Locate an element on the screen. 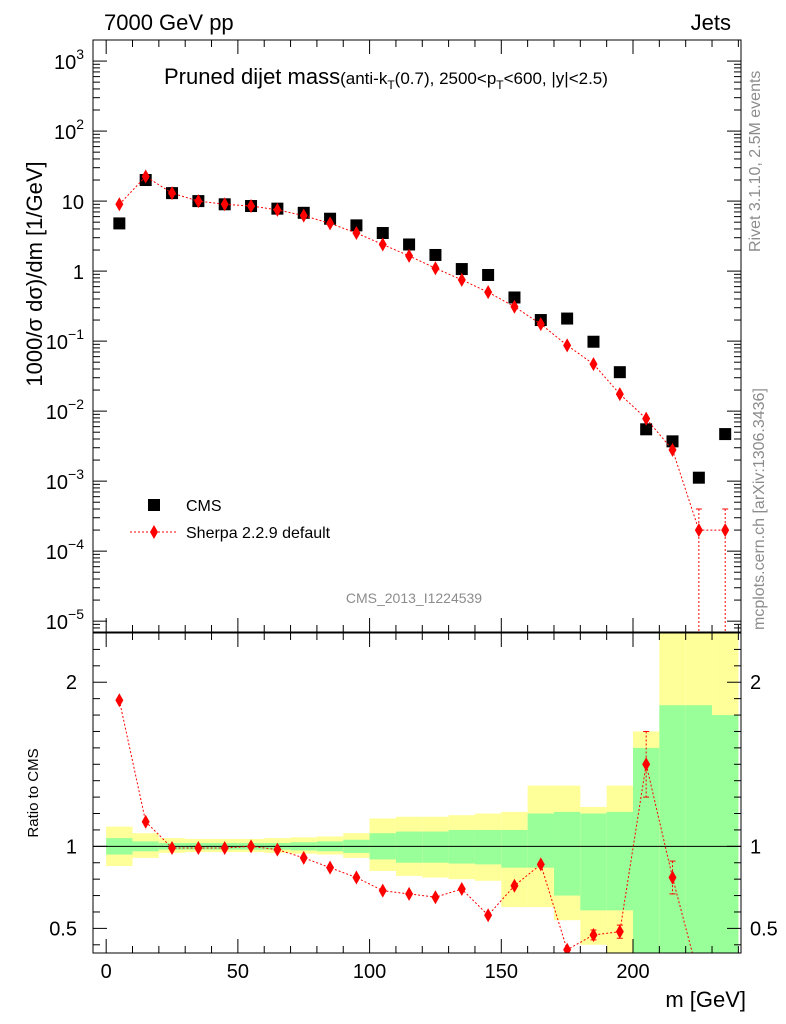 This screenshot has width=786, height=1024. main-y-axis-label-4: σ is located at coordinates (34, 293).